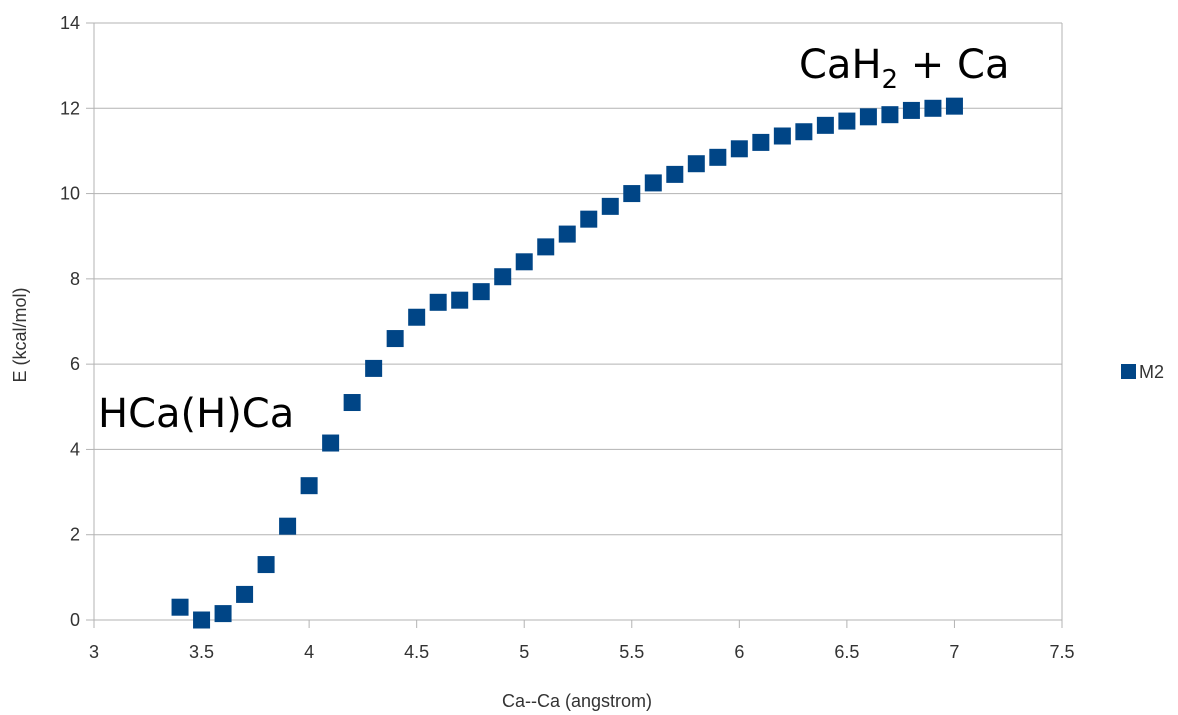 This screenshot has width=1178, height=715. What do you see at coordinates (201, 652) in the screenshot?
I see `x-tick-label: 3.5` at bounding box center [201, 652].